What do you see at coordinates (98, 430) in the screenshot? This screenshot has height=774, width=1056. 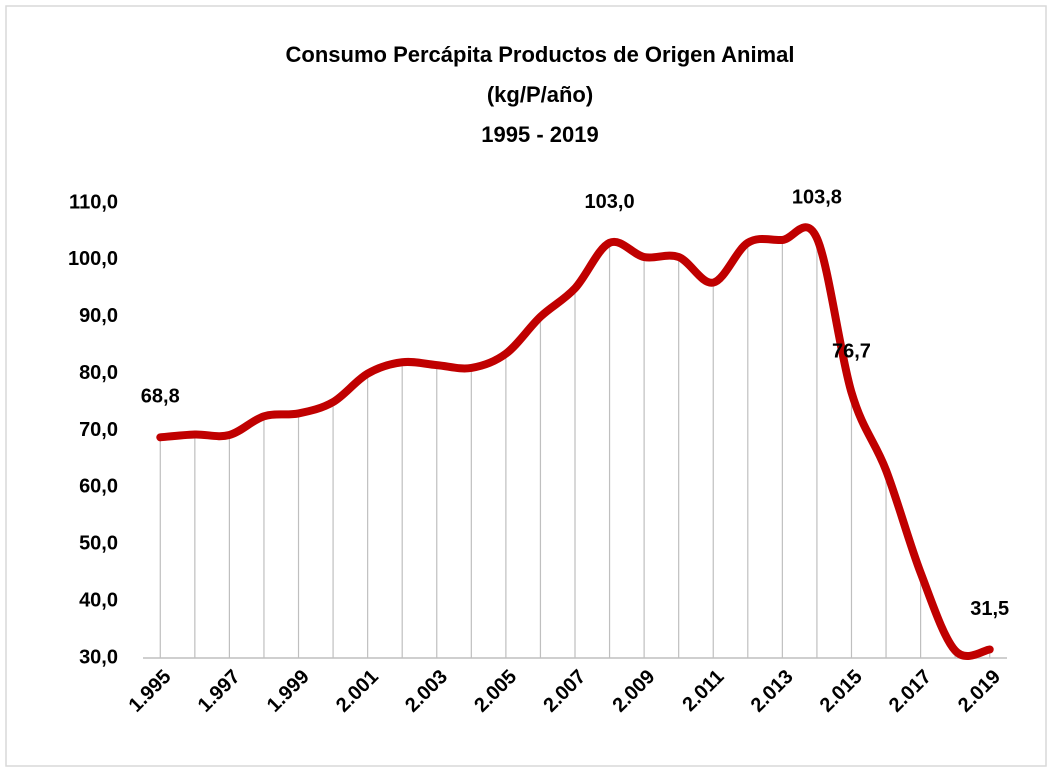 I see `y-tick-label: 70,0` at bounding box center [98, 430].